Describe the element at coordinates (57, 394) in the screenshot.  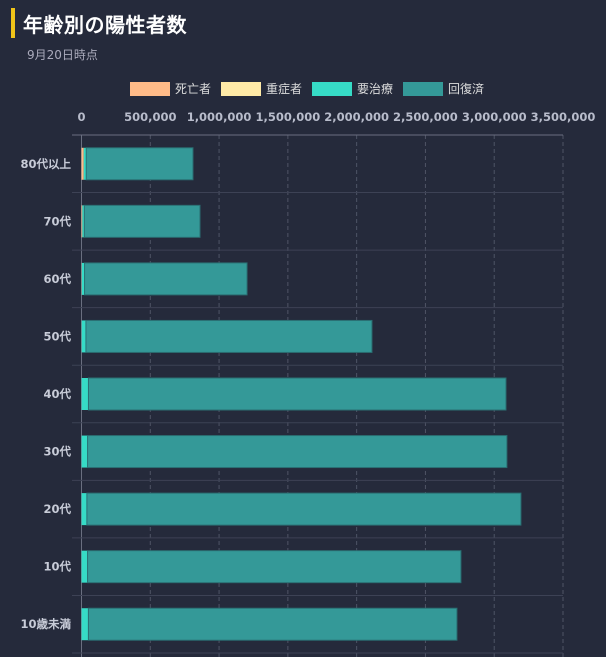
I see `y-category-label: 40代` at that location.